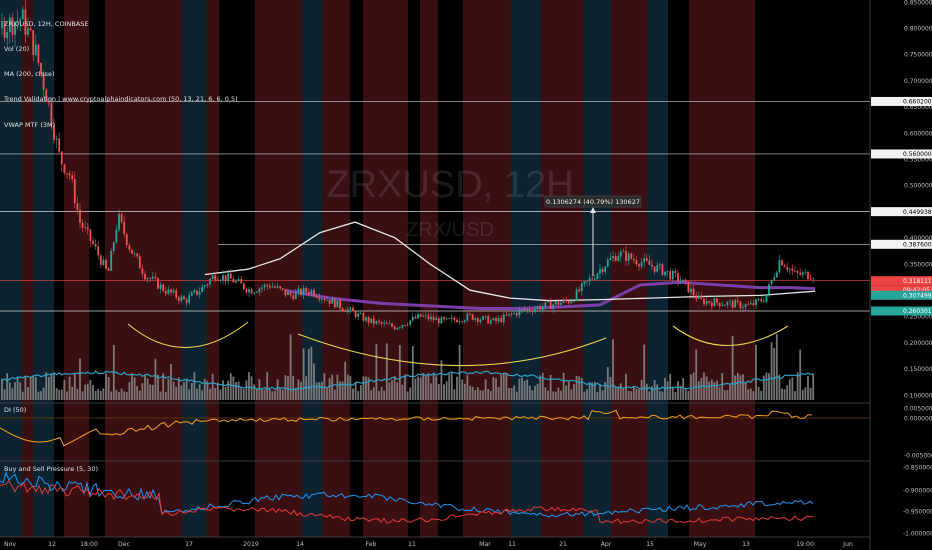 Image resolution: width=932 pixels, height=550 pixels. What do you see at coordinates (189, 544) in the screenshot?
I see `time-tick-label: 17` at bounding box center [189, 544].